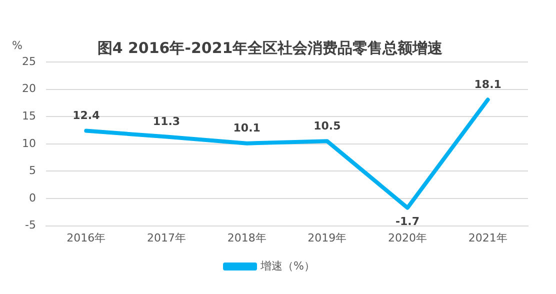 Image resolution: width=556 pixels, height=294 pixels. I want to click on x-tick-label: 2019年, so click(327, 237).